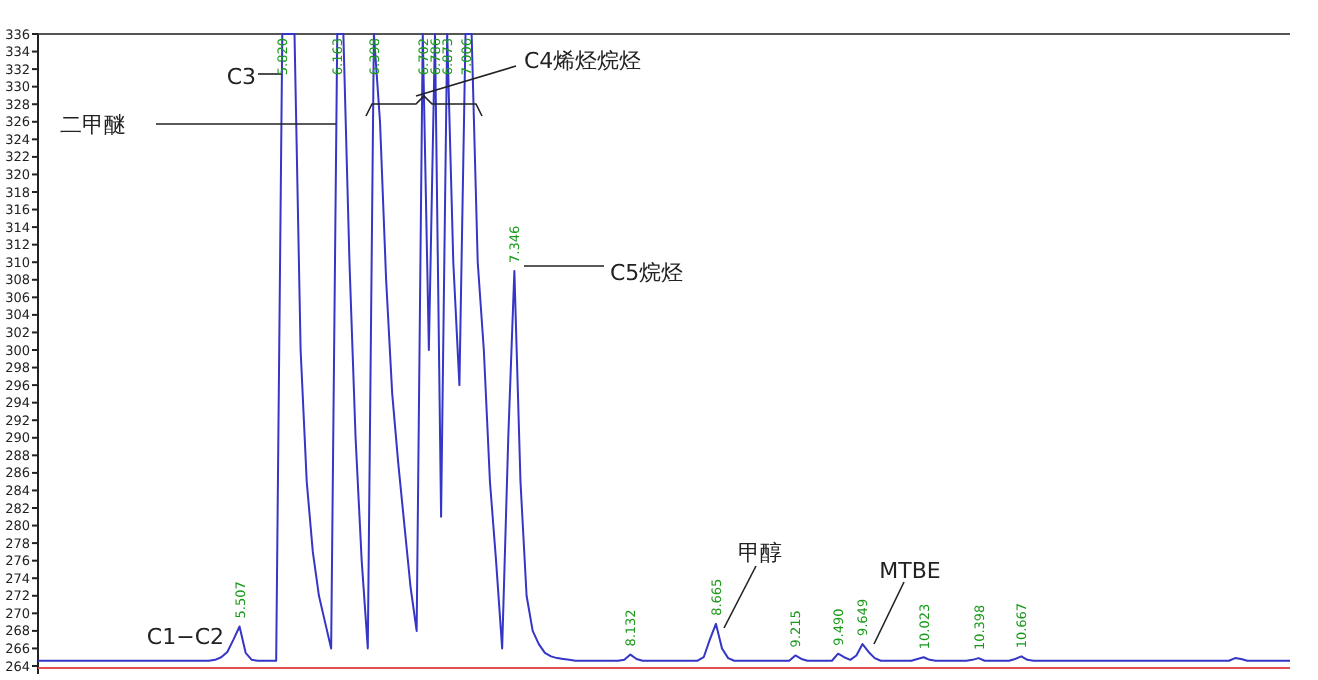 The height and width of the screenshot is (680, 1318). Describe the element at coordinates (93, 124) in the screenshot. I see `annotation: 二甲醚` at that location.